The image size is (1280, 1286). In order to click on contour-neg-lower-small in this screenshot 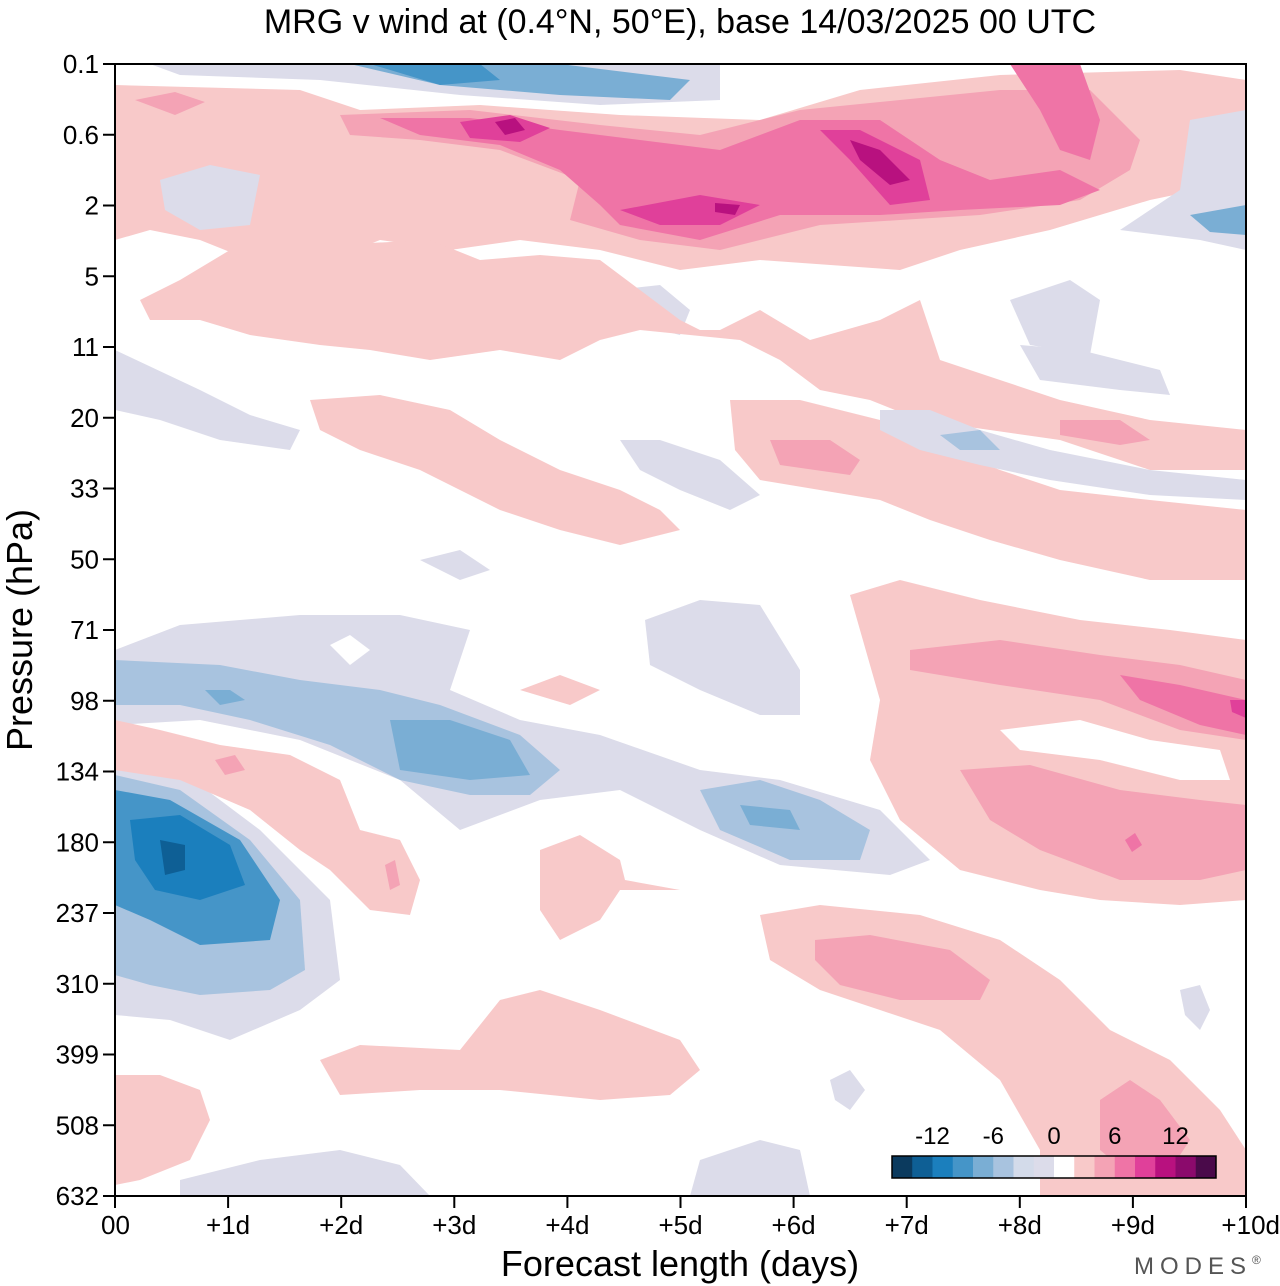, I will do `click(225, 697)`.